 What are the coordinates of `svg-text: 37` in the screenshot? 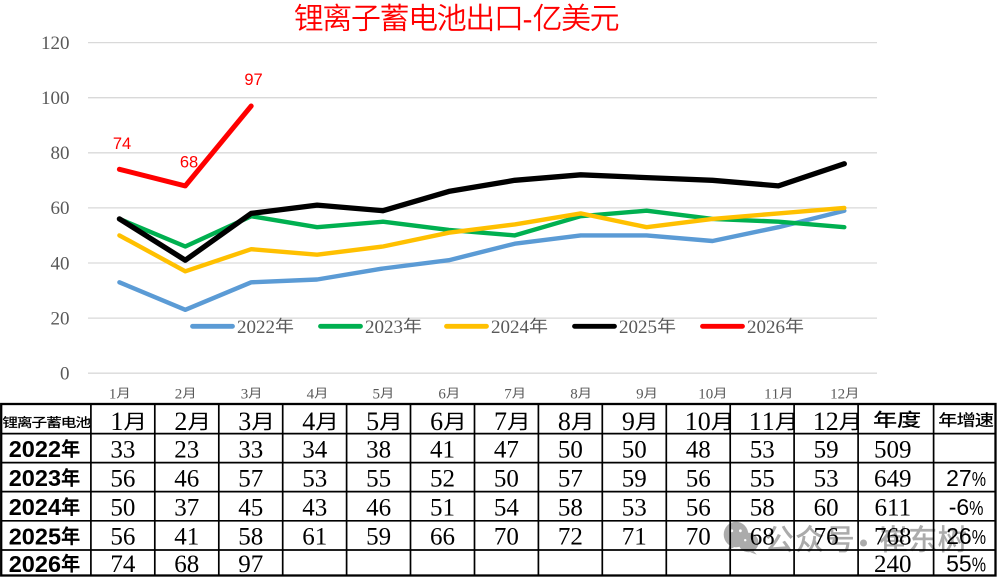 It's located at (186, 507).